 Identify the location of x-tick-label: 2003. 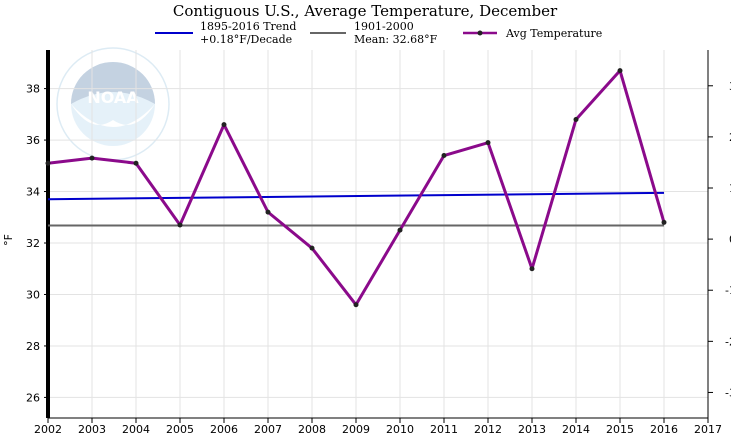
(92, 429).